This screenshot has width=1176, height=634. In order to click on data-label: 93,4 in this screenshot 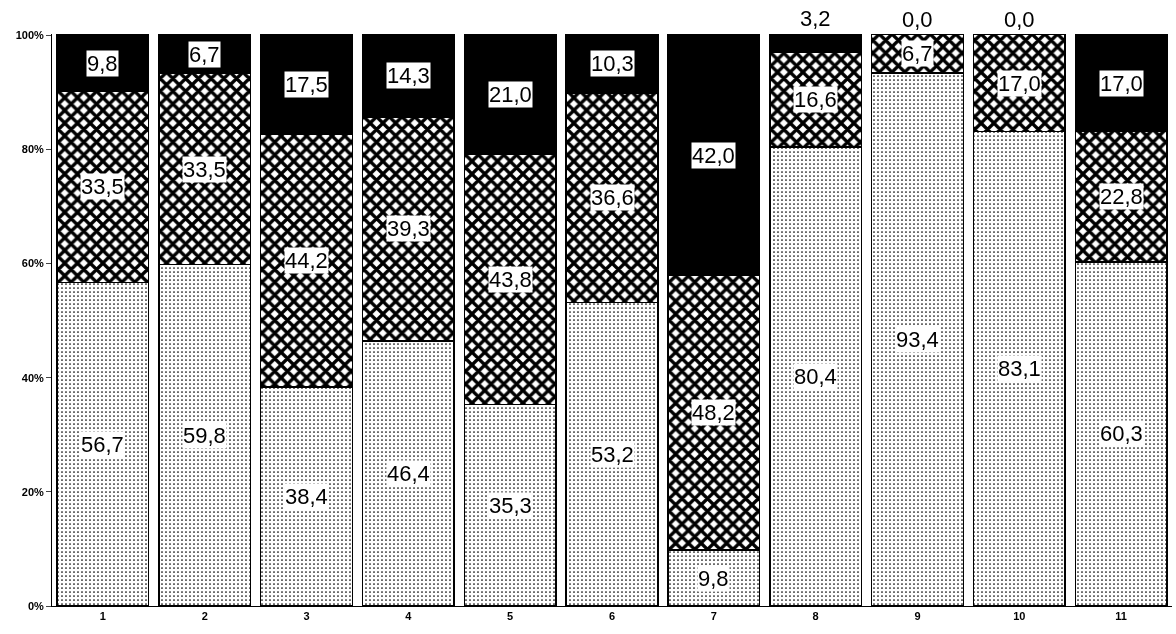, I will do `click(917, 339)`.